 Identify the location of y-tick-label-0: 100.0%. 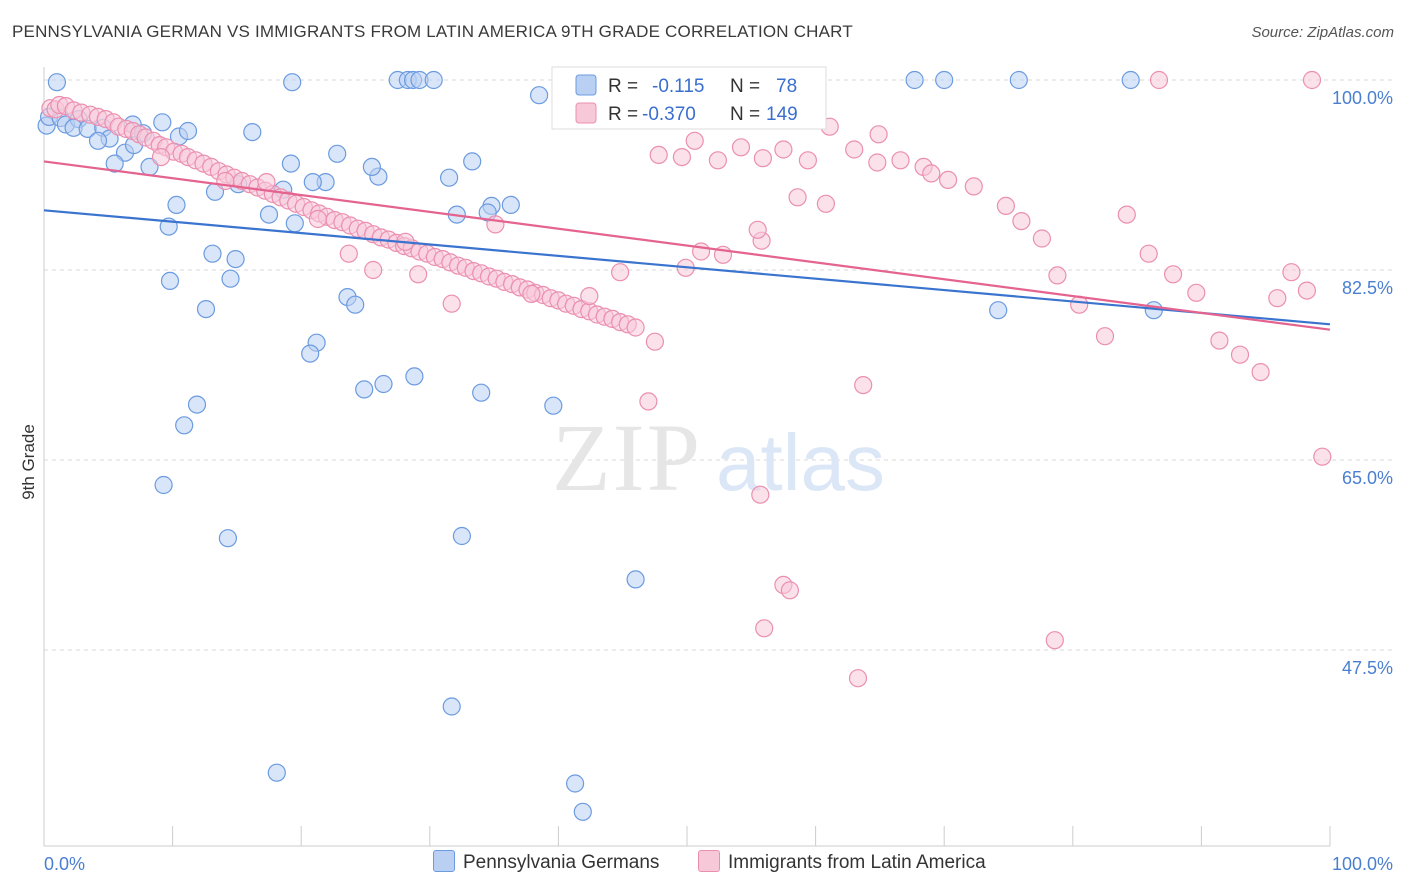
(1362, 98).